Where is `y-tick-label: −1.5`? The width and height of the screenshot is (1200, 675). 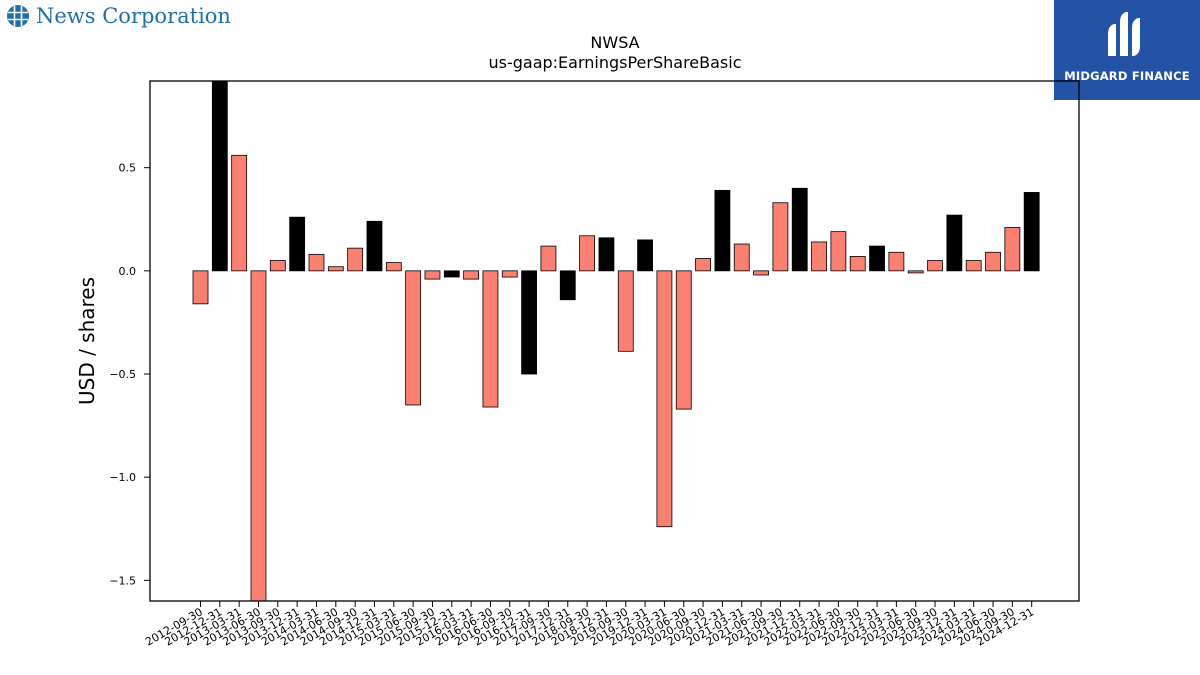
y-tick-label: −1.5 is located at coordinates (122, 580).